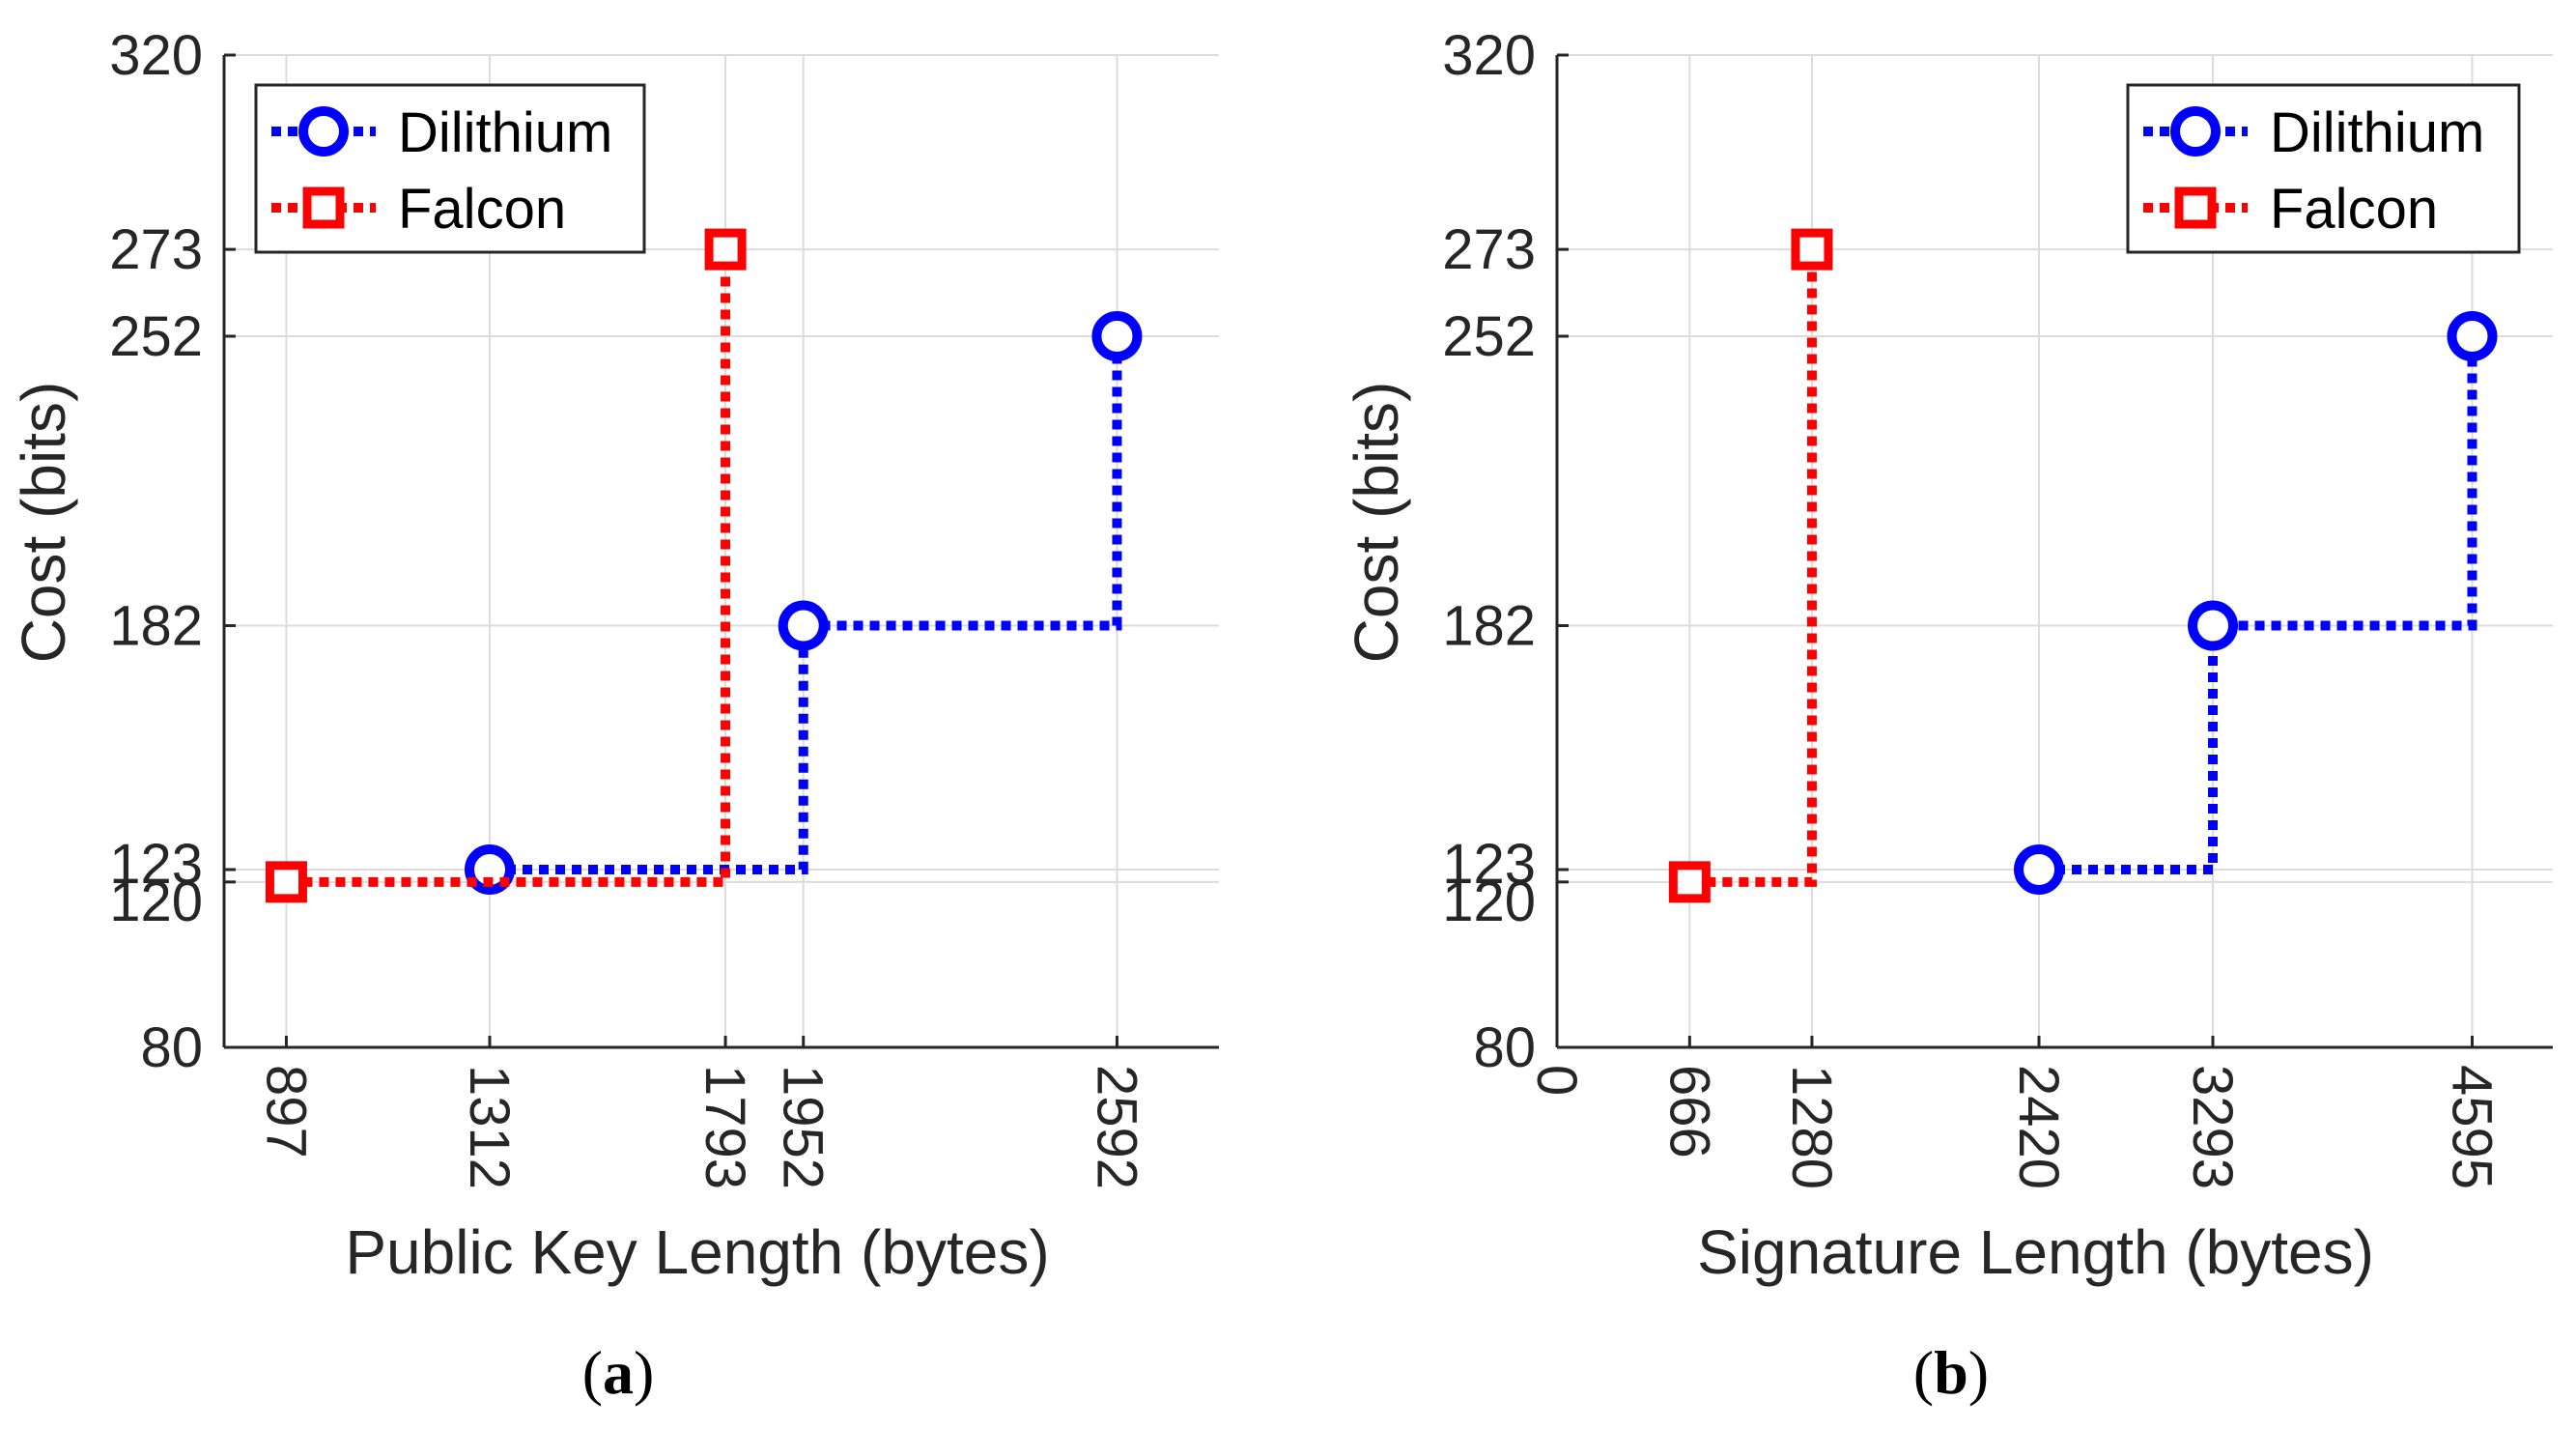  I want to click on x-tick-label: 1312, so click(489, 1127).